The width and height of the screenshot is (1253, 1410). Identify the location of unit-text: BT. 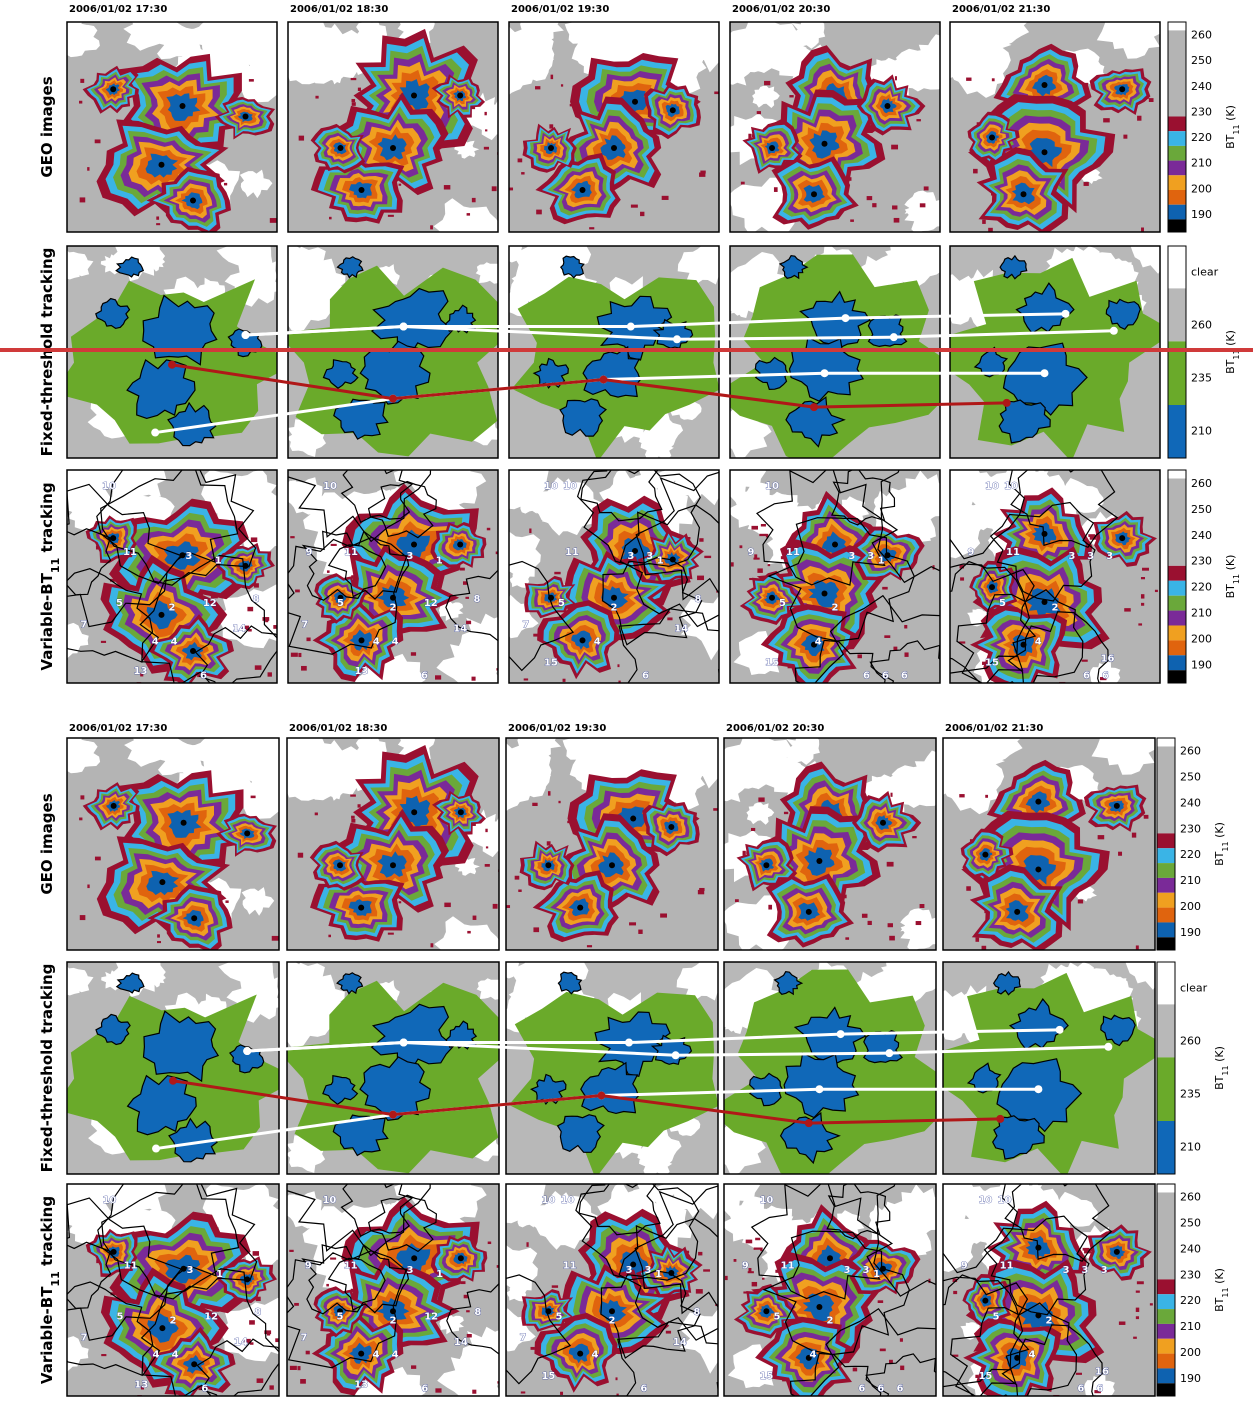
(1219, 858).